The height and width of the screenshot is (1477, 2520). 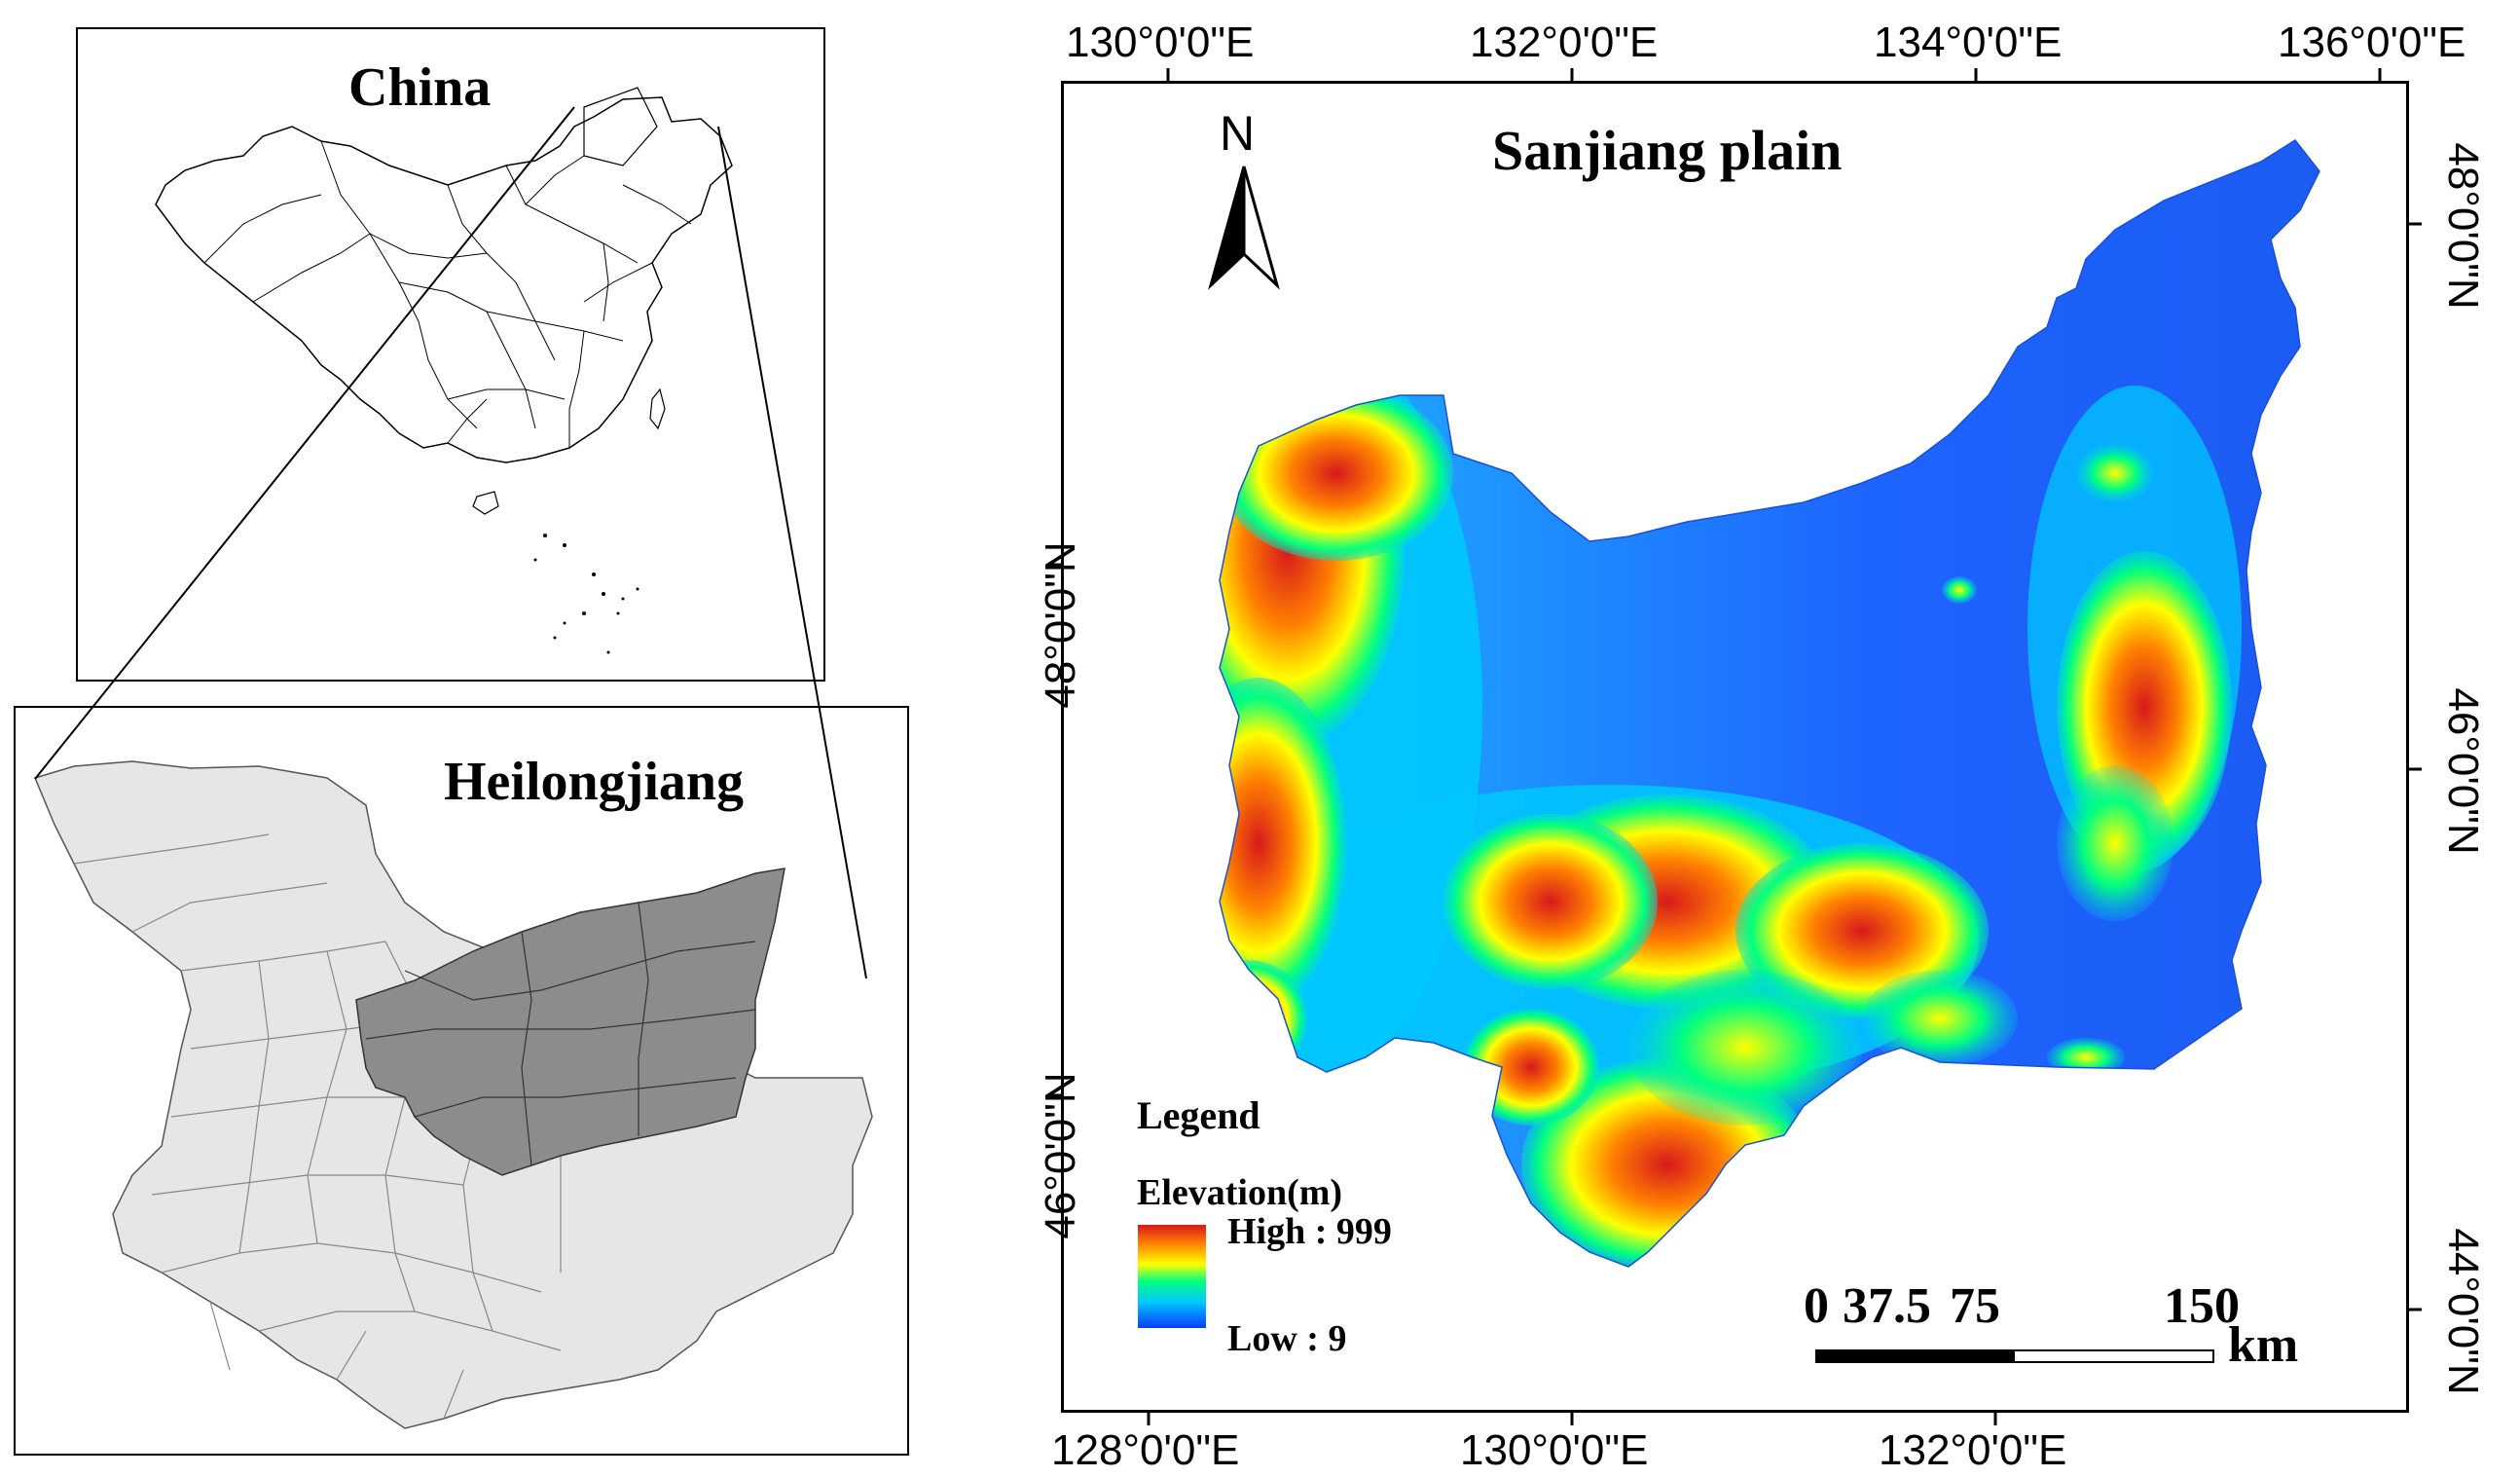 I want to click on scale-label-150: 150, so click(x=2202, y=1306).